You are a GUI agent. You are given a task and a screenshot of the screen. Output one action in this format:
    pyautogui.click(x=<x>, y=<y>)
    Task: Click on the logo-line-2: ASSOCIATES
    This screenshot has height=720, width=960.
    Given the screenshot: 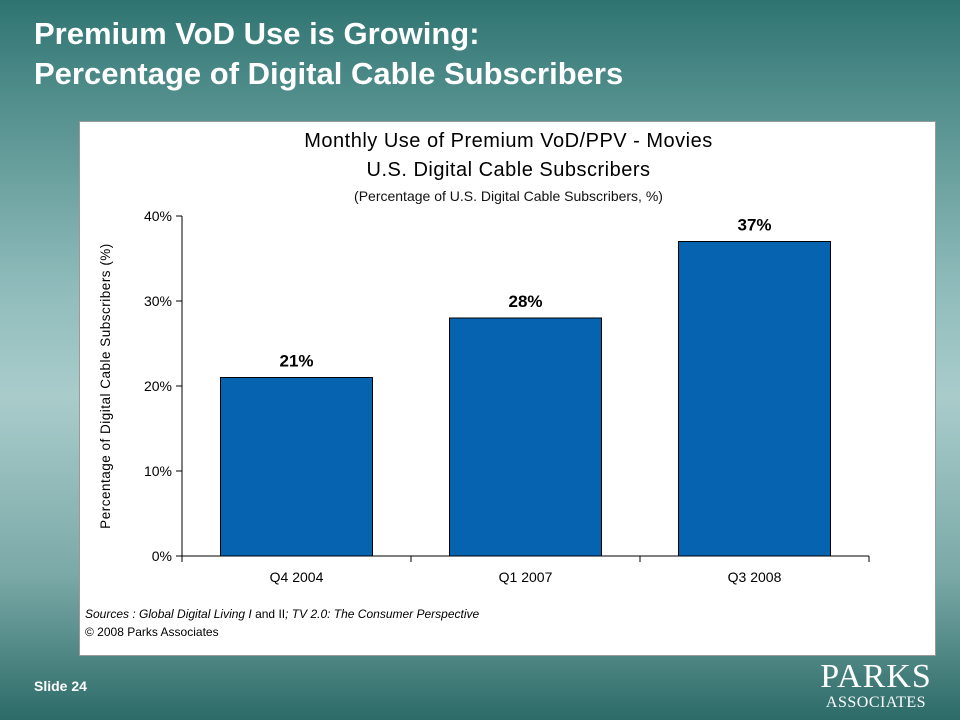 What is the action you would take?
    pyautogui.click(x=876, y=702)
    